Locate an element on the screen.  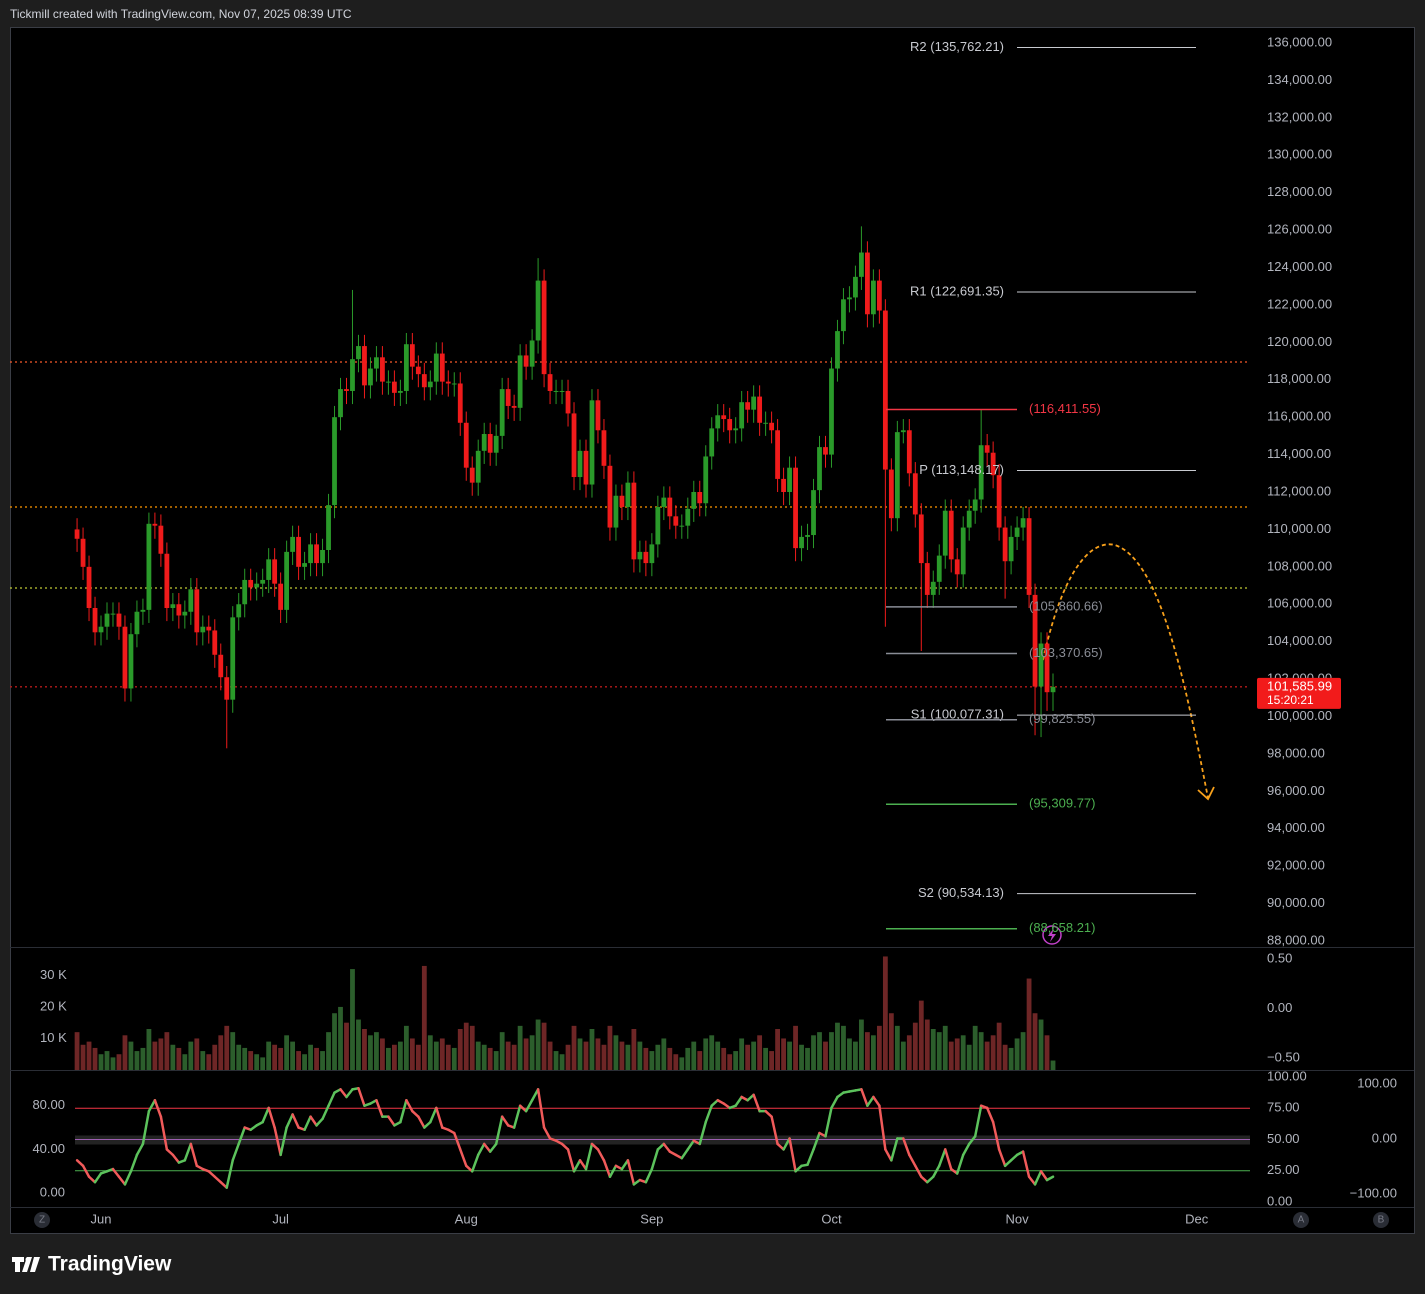
y-tick-label: 30 K is located at coordinates (53, 974).